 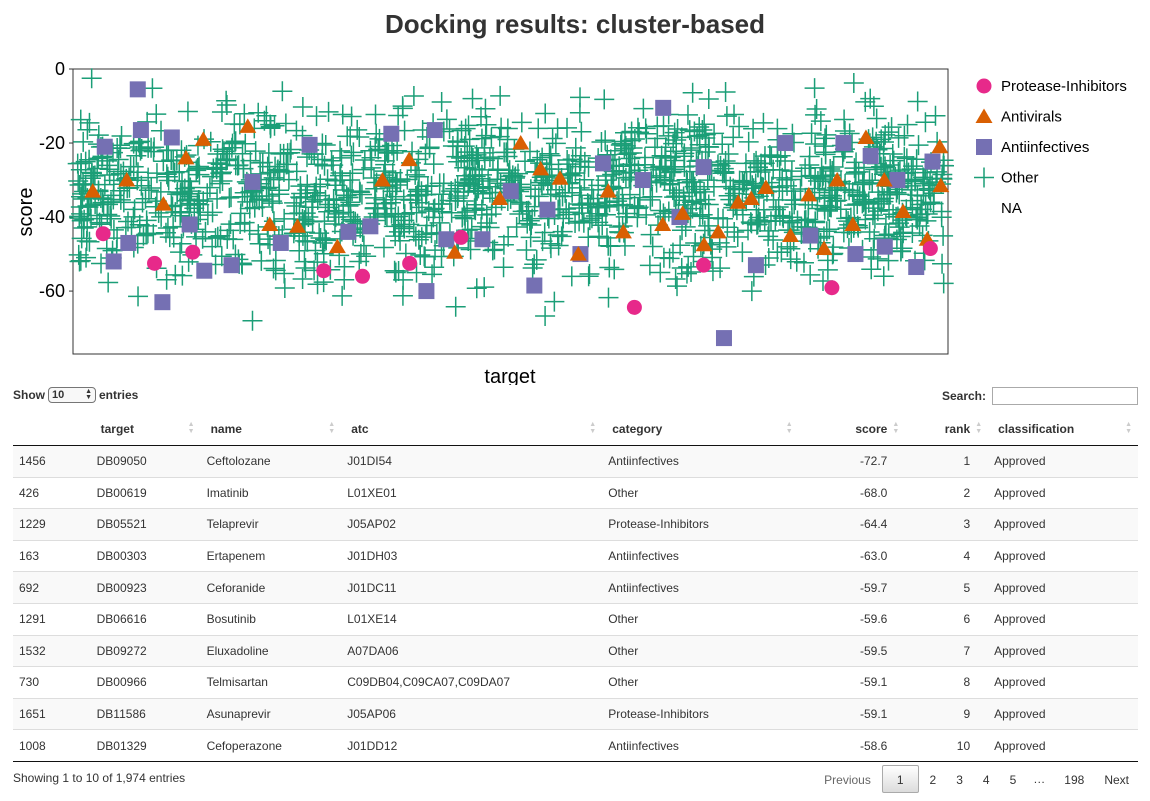 I want to click on page-length-select: 10 ▲ ▼, so click(x=72, y=395).